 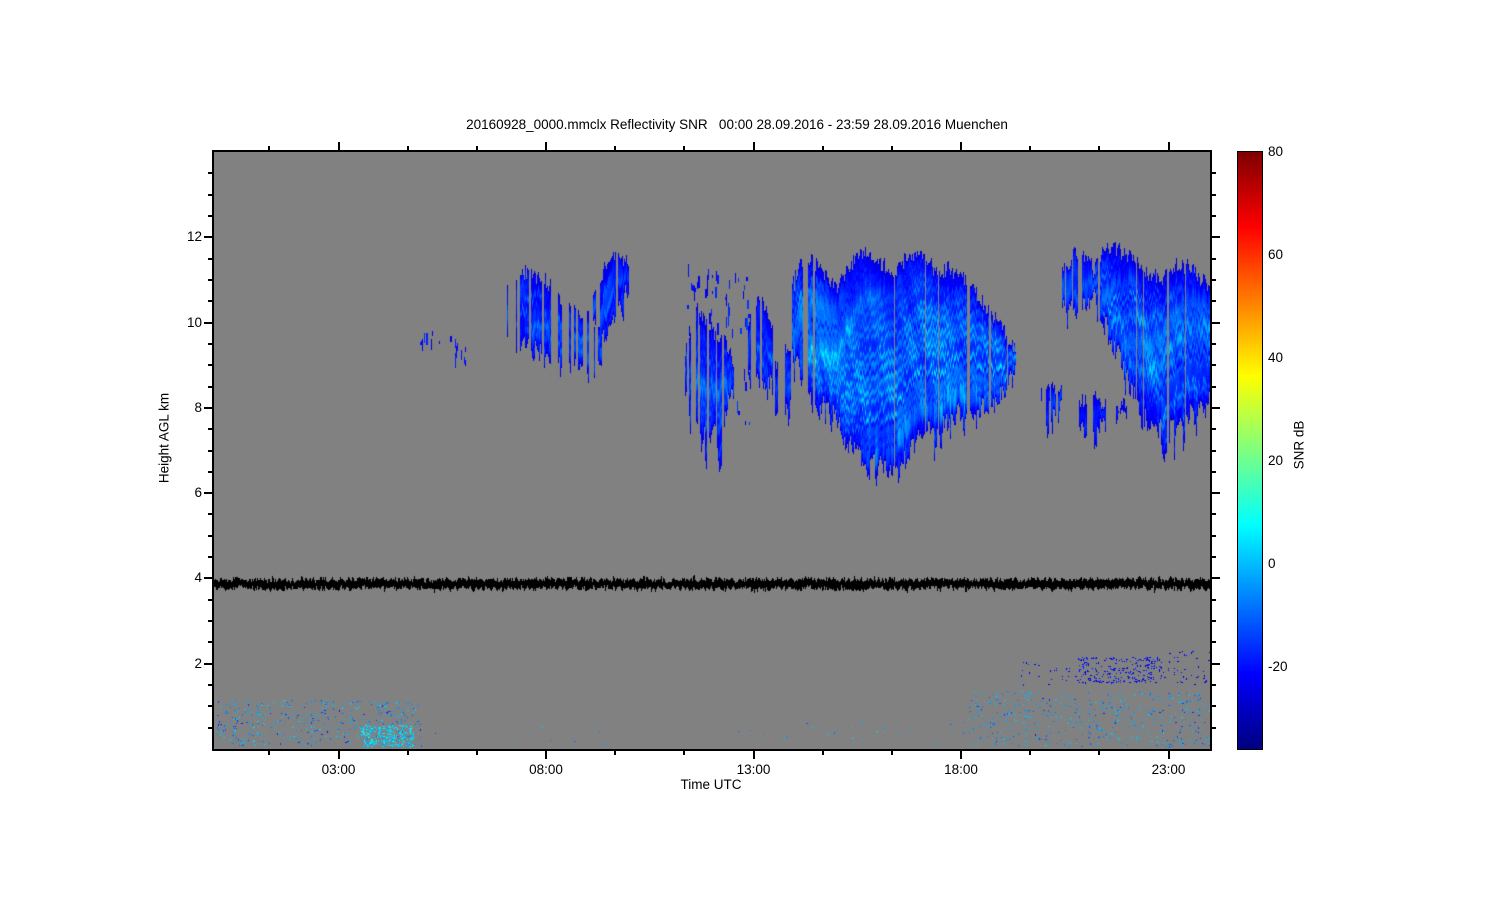 I want to click on colorbar-gradient-canvas, so click(x=1250, y=450).